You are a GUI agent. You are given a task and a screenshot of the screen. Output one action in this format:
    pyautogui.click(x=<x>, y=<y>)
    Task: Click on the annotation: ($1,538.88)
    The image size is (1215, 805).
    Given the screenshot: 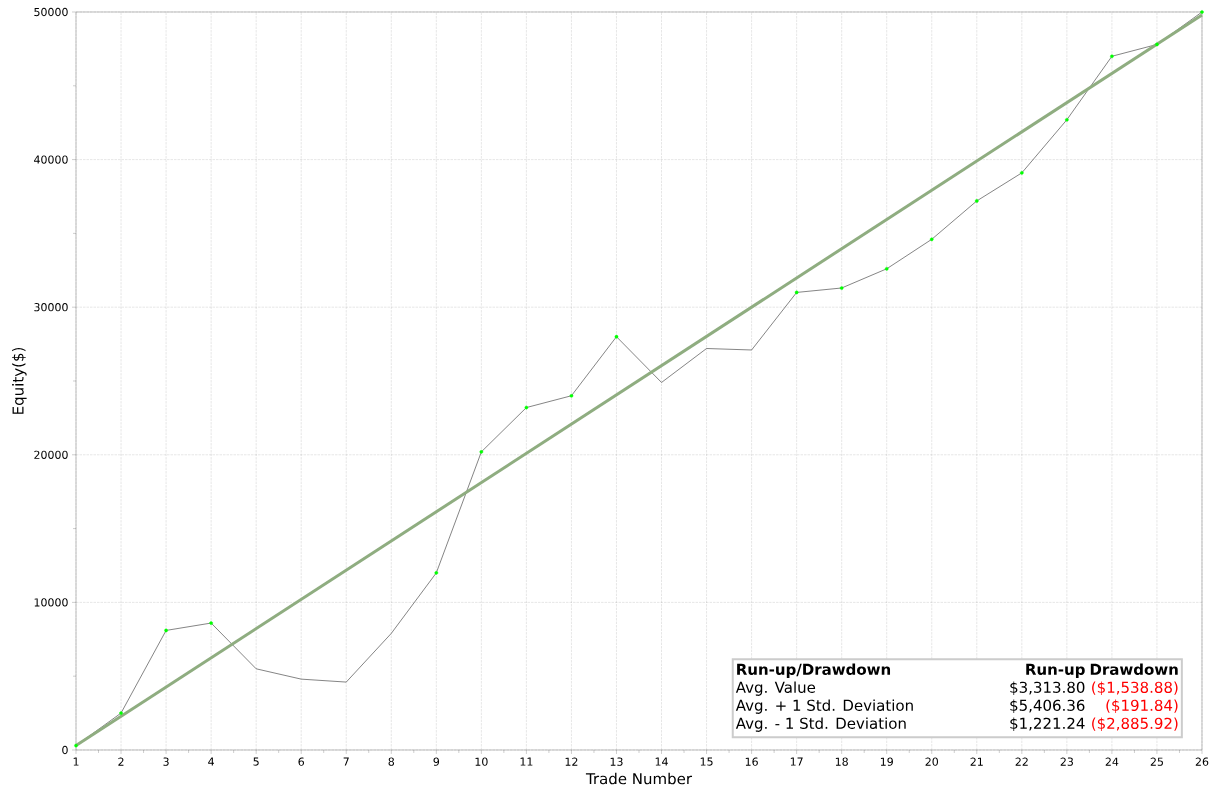 What is the action you would take?
    pyautogui.click(x=1135, y=688)
    